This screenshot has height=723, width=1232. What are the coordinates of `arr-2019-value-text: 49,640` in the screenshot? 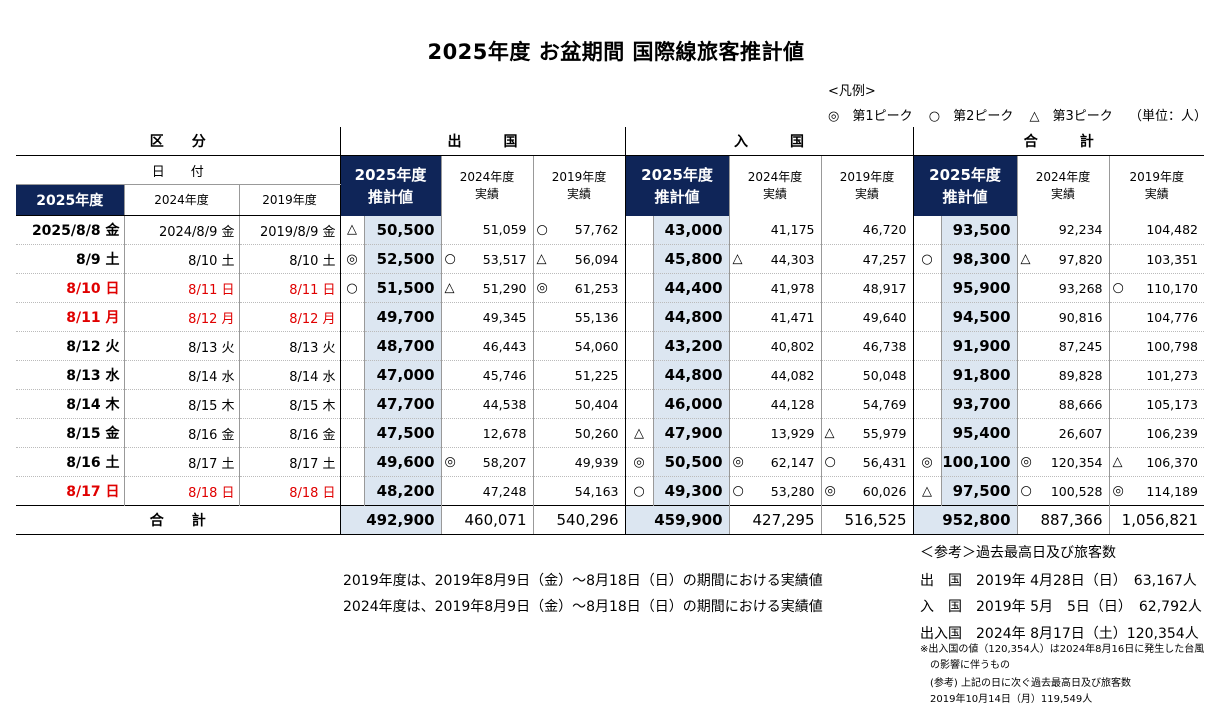 It's located at (884, 317).